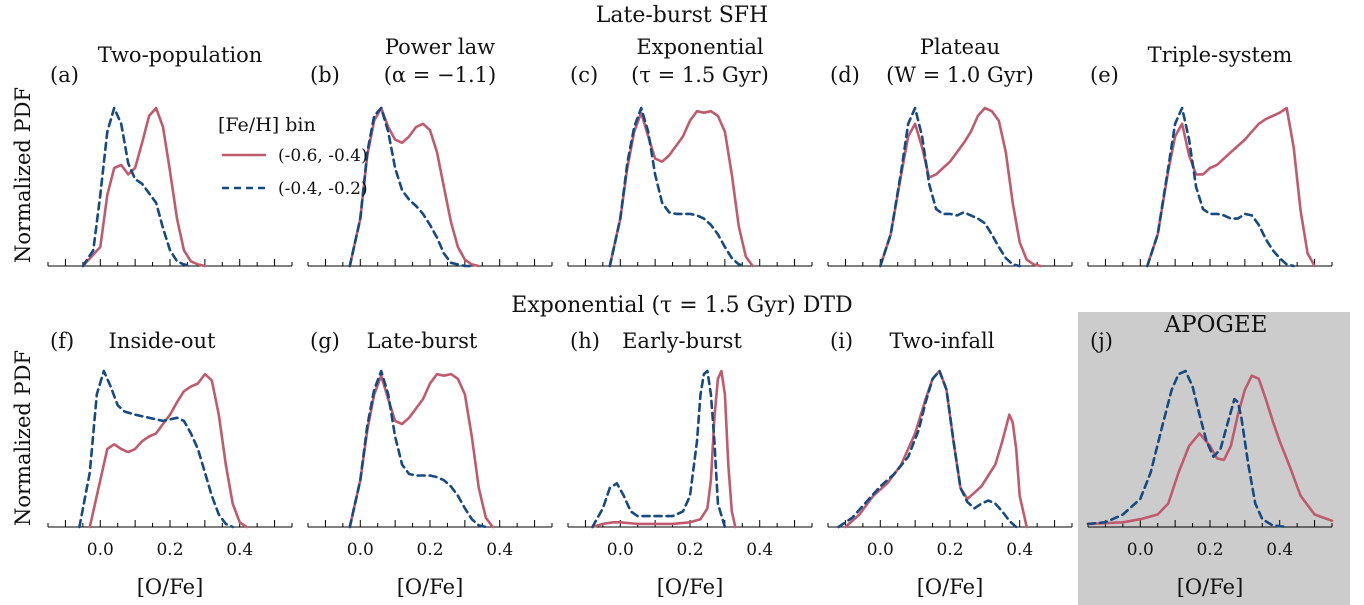  What do you see at coordinates (585, 341) in the screenshot?
I see `panel-h-letter: (h)` at bounding box center [585, 341].